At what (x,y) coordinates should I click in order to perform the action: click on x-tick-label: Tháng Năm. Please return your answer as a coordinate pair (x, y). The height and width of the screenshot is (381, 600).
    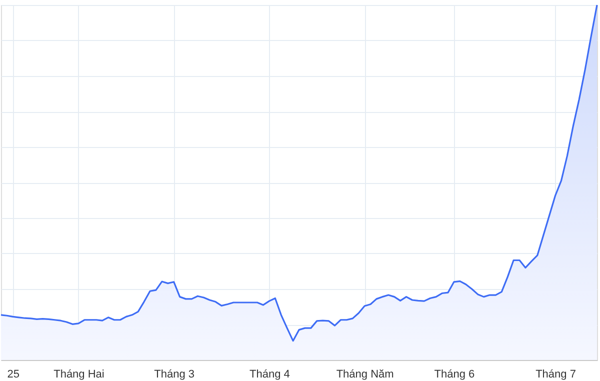
    Looking at the image, I should click on (365, 374).